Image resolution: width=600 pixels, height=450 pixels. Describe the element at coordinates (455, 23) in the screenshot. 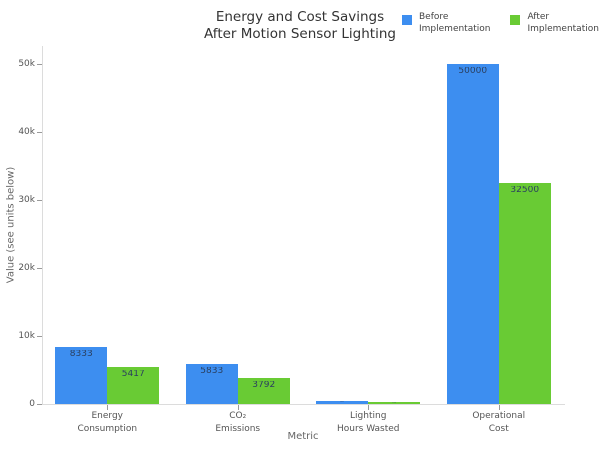

I see `legend-label-before: Before Implementation` at that location.